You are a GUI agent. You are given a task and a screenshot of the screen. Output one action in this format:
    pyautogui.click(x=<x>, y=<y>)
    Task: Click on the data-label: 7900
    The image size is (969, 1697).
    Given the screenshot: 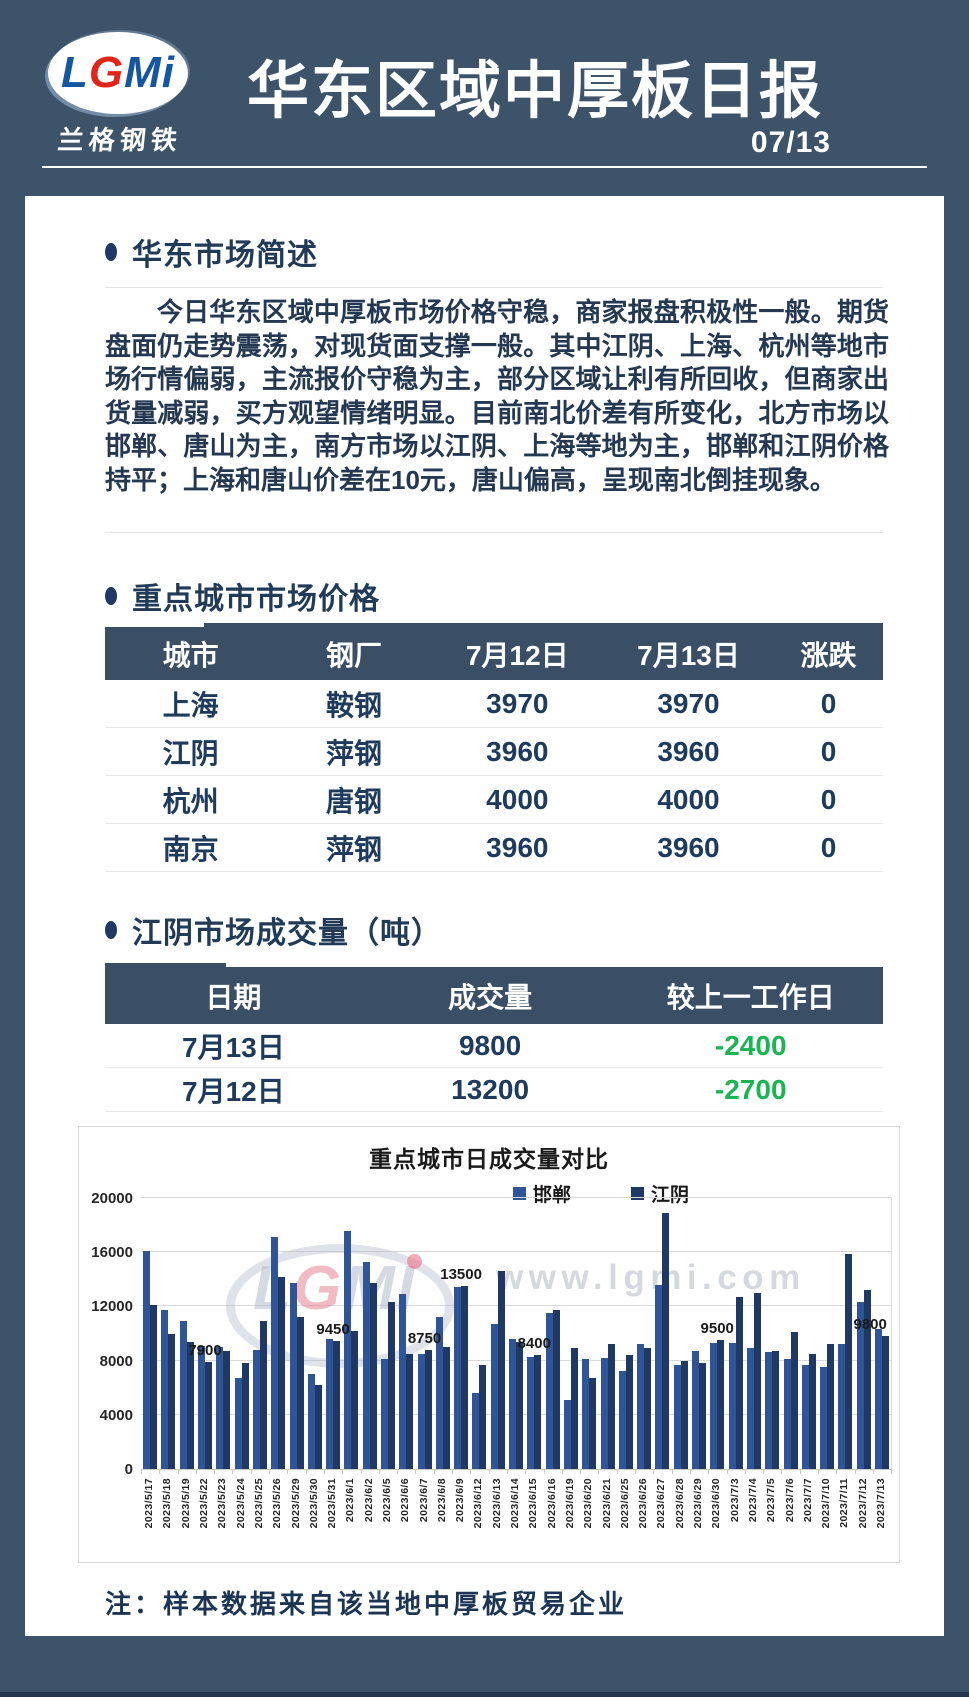 What is the action you would take?
    pyautogui.click(x=205, y=1350)
    